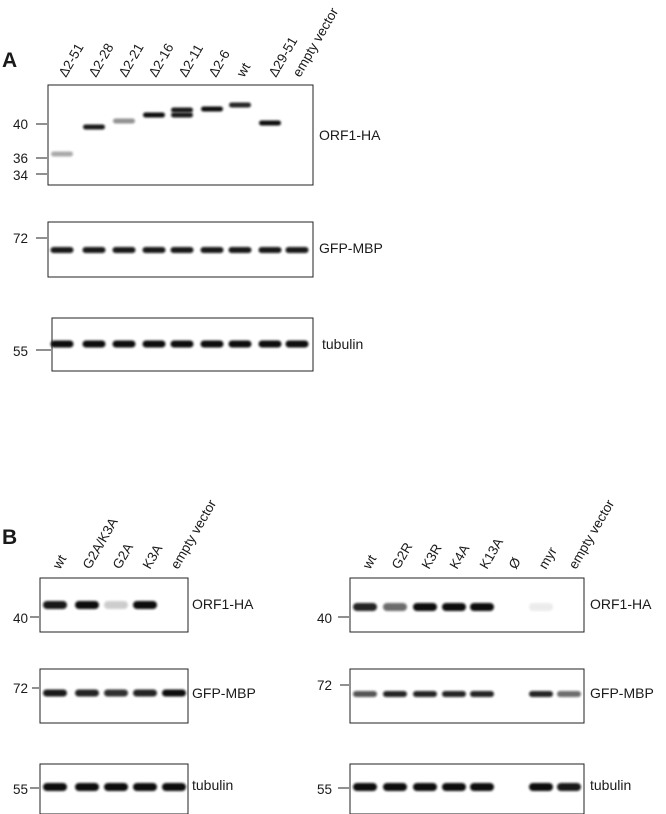  I want to click on marker-label: 36, so click(20, 158).